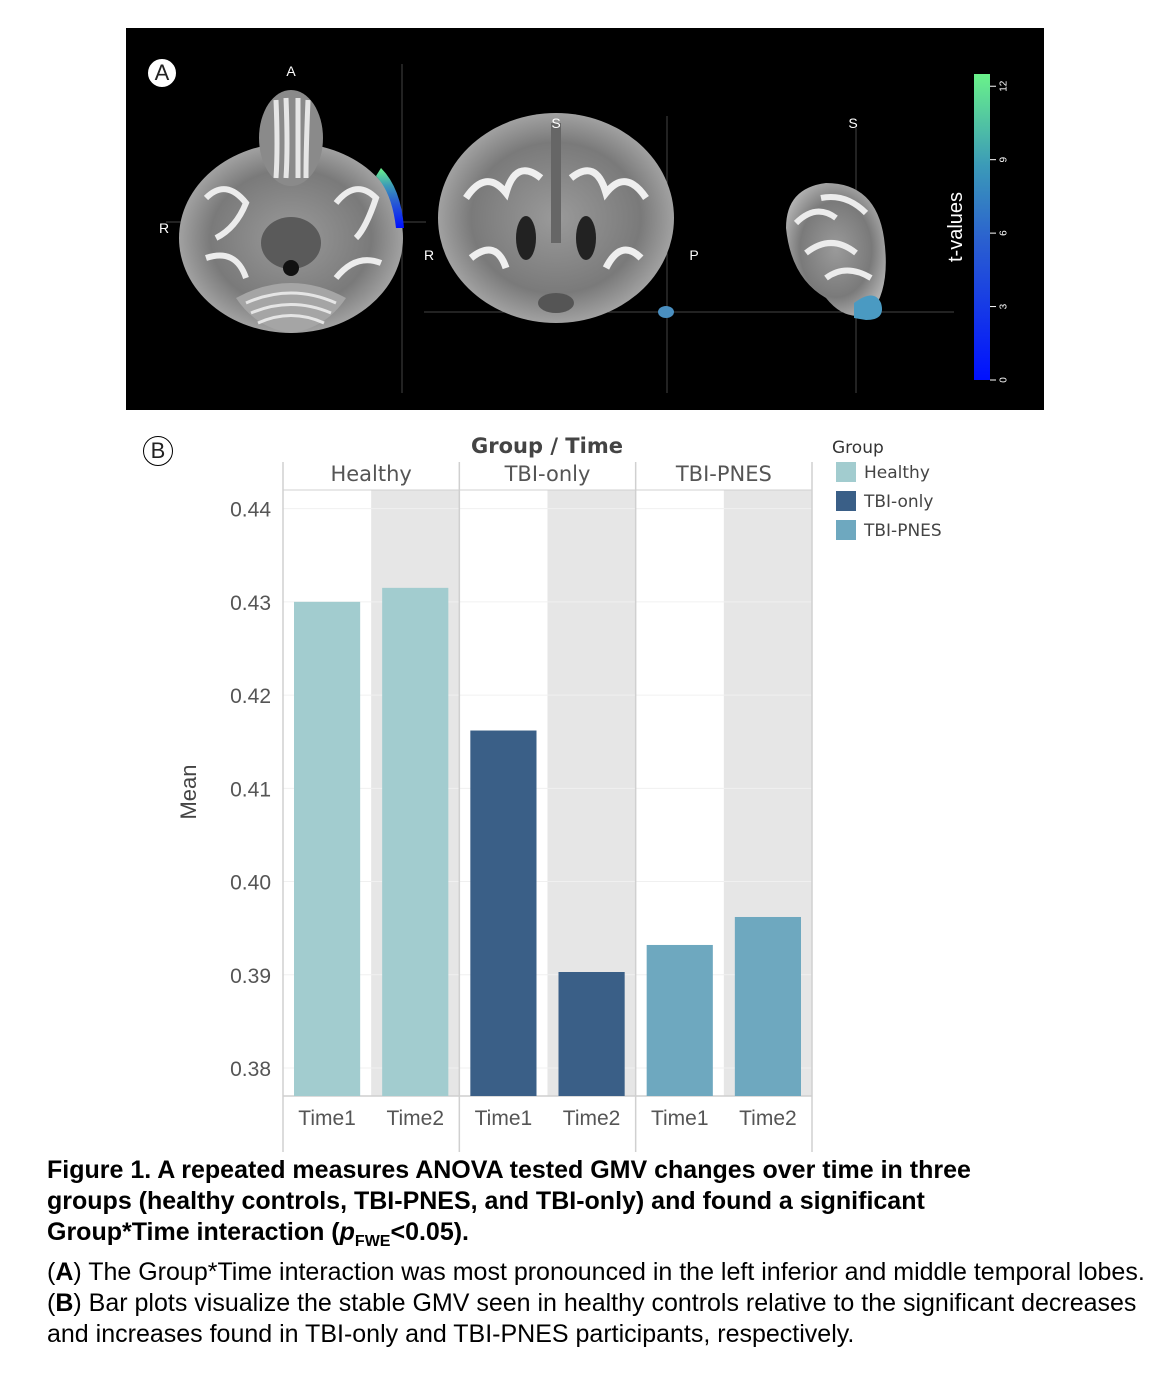 The width and height of the screenshot is (1172, 1396). I want to click on bar-tbi-pnes-time2, so click(767, 1006).